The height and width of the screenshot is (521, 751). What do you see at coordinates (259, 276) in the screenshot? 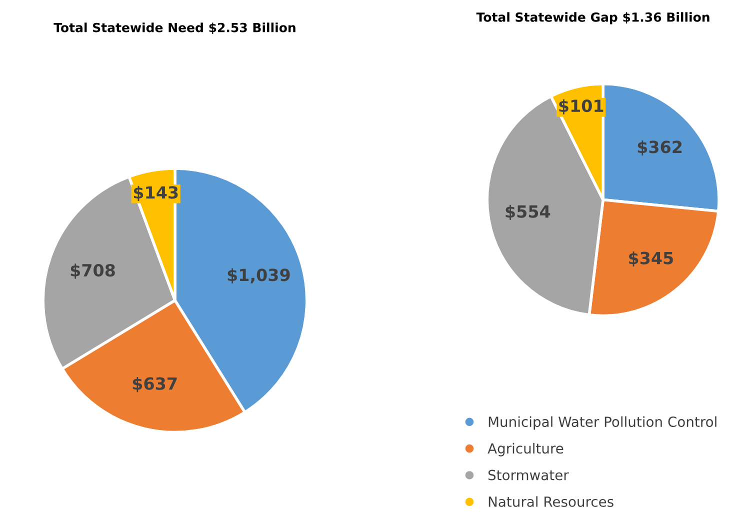
I see `data-label: $1,039` at bounding box center [259, 276].